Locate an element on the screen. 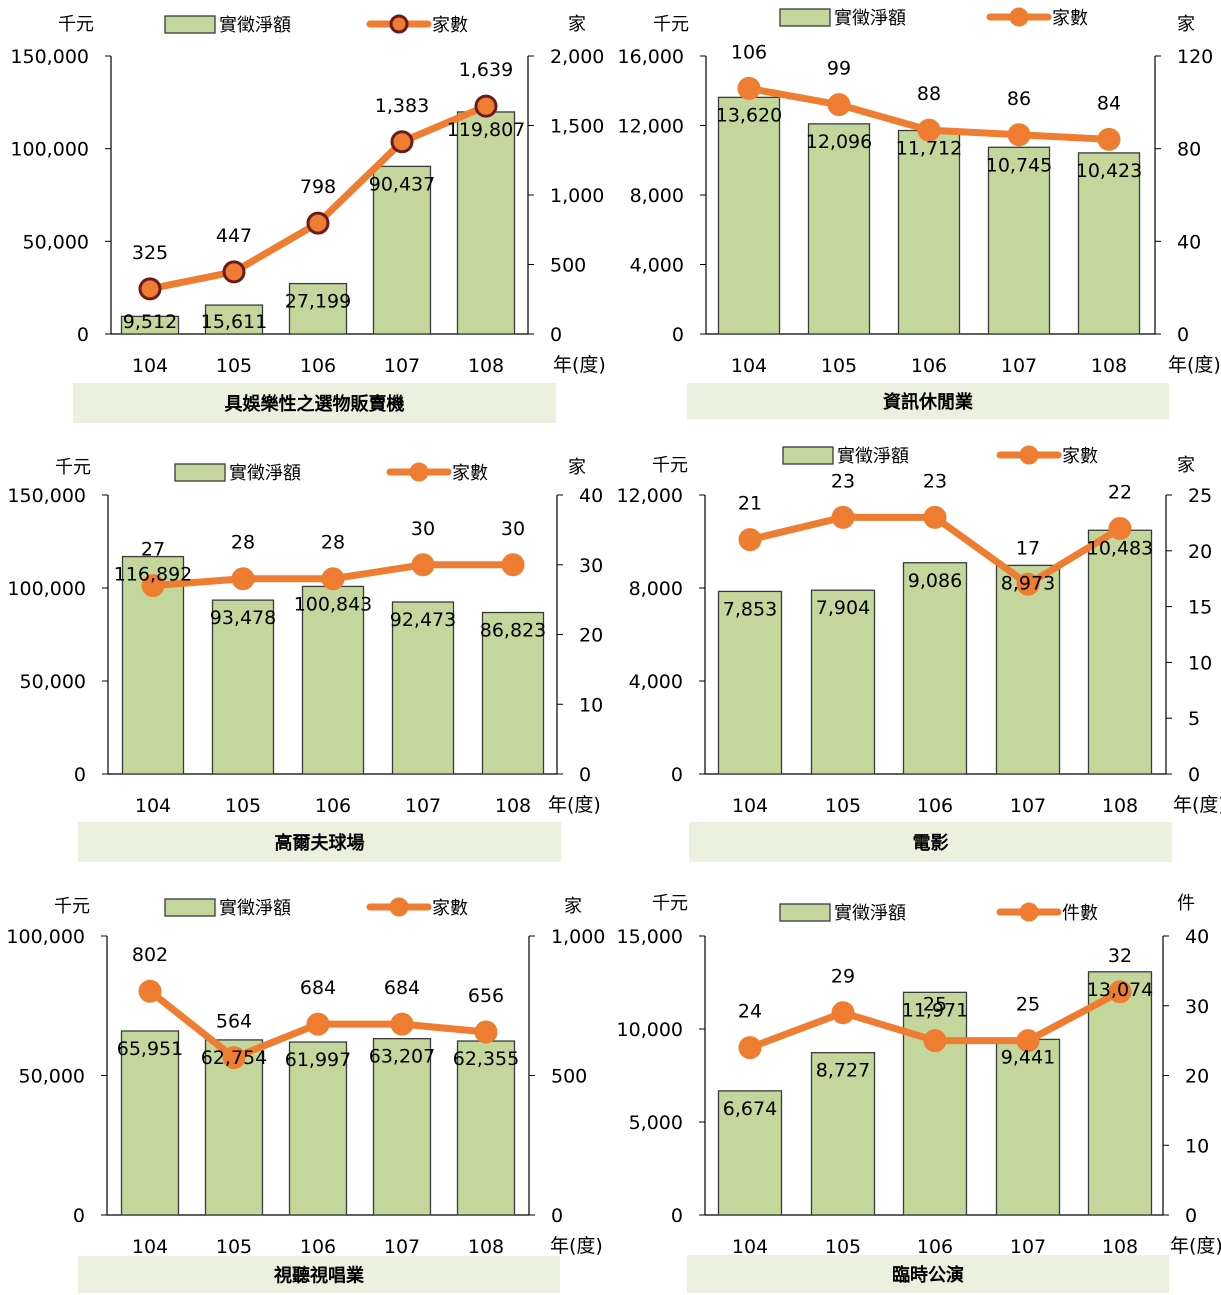 The width and height of the screenshot is (1221, 1295). bar-value-label: 93,478 is located at coordinates (243, 618).